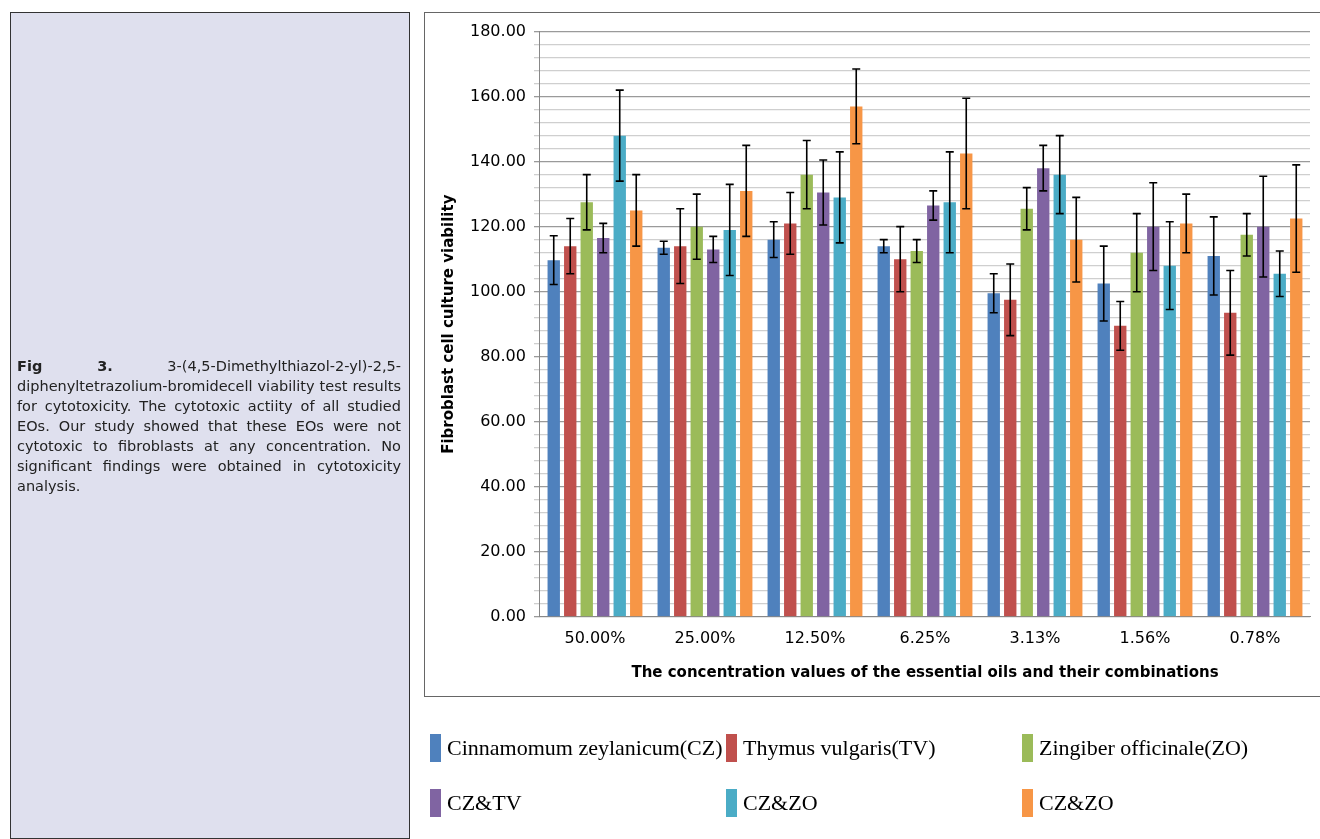 Image resolution: width=1320 pixels, height=839 pixels. What do you see at coordinates (498, 160) in the screenshot?
I see `y-tick-label: 140.00` at bounding box center [498, 160].